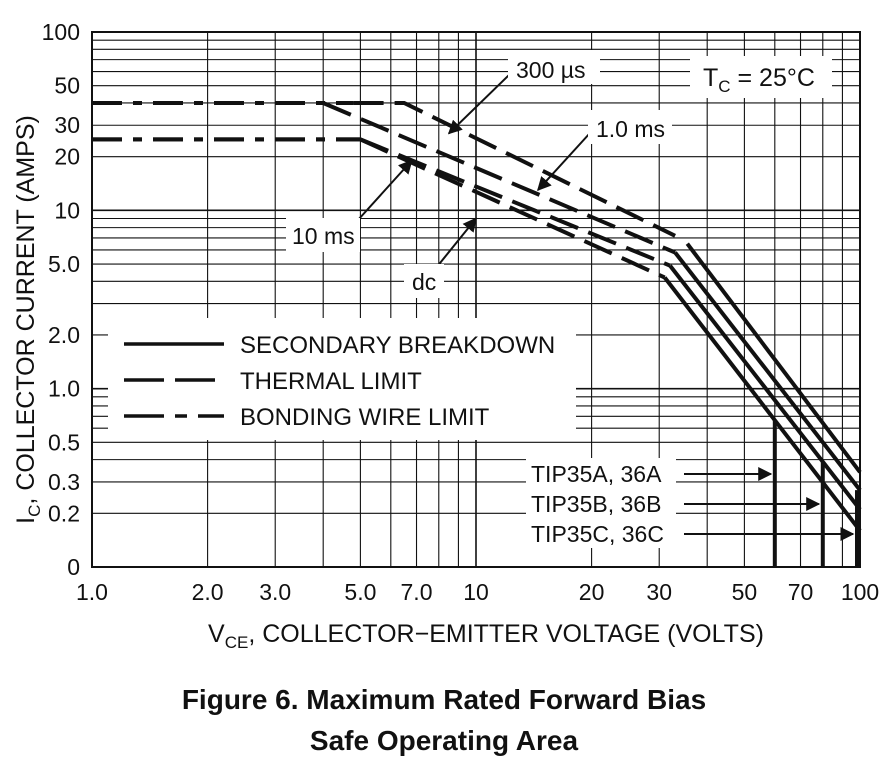 The height and width of the screenshot is (770, 888). What do you see at coordinates (208, 592) in the screenshot?
I see `x-tick-label: 2.0` at bounding box center [208, 592].